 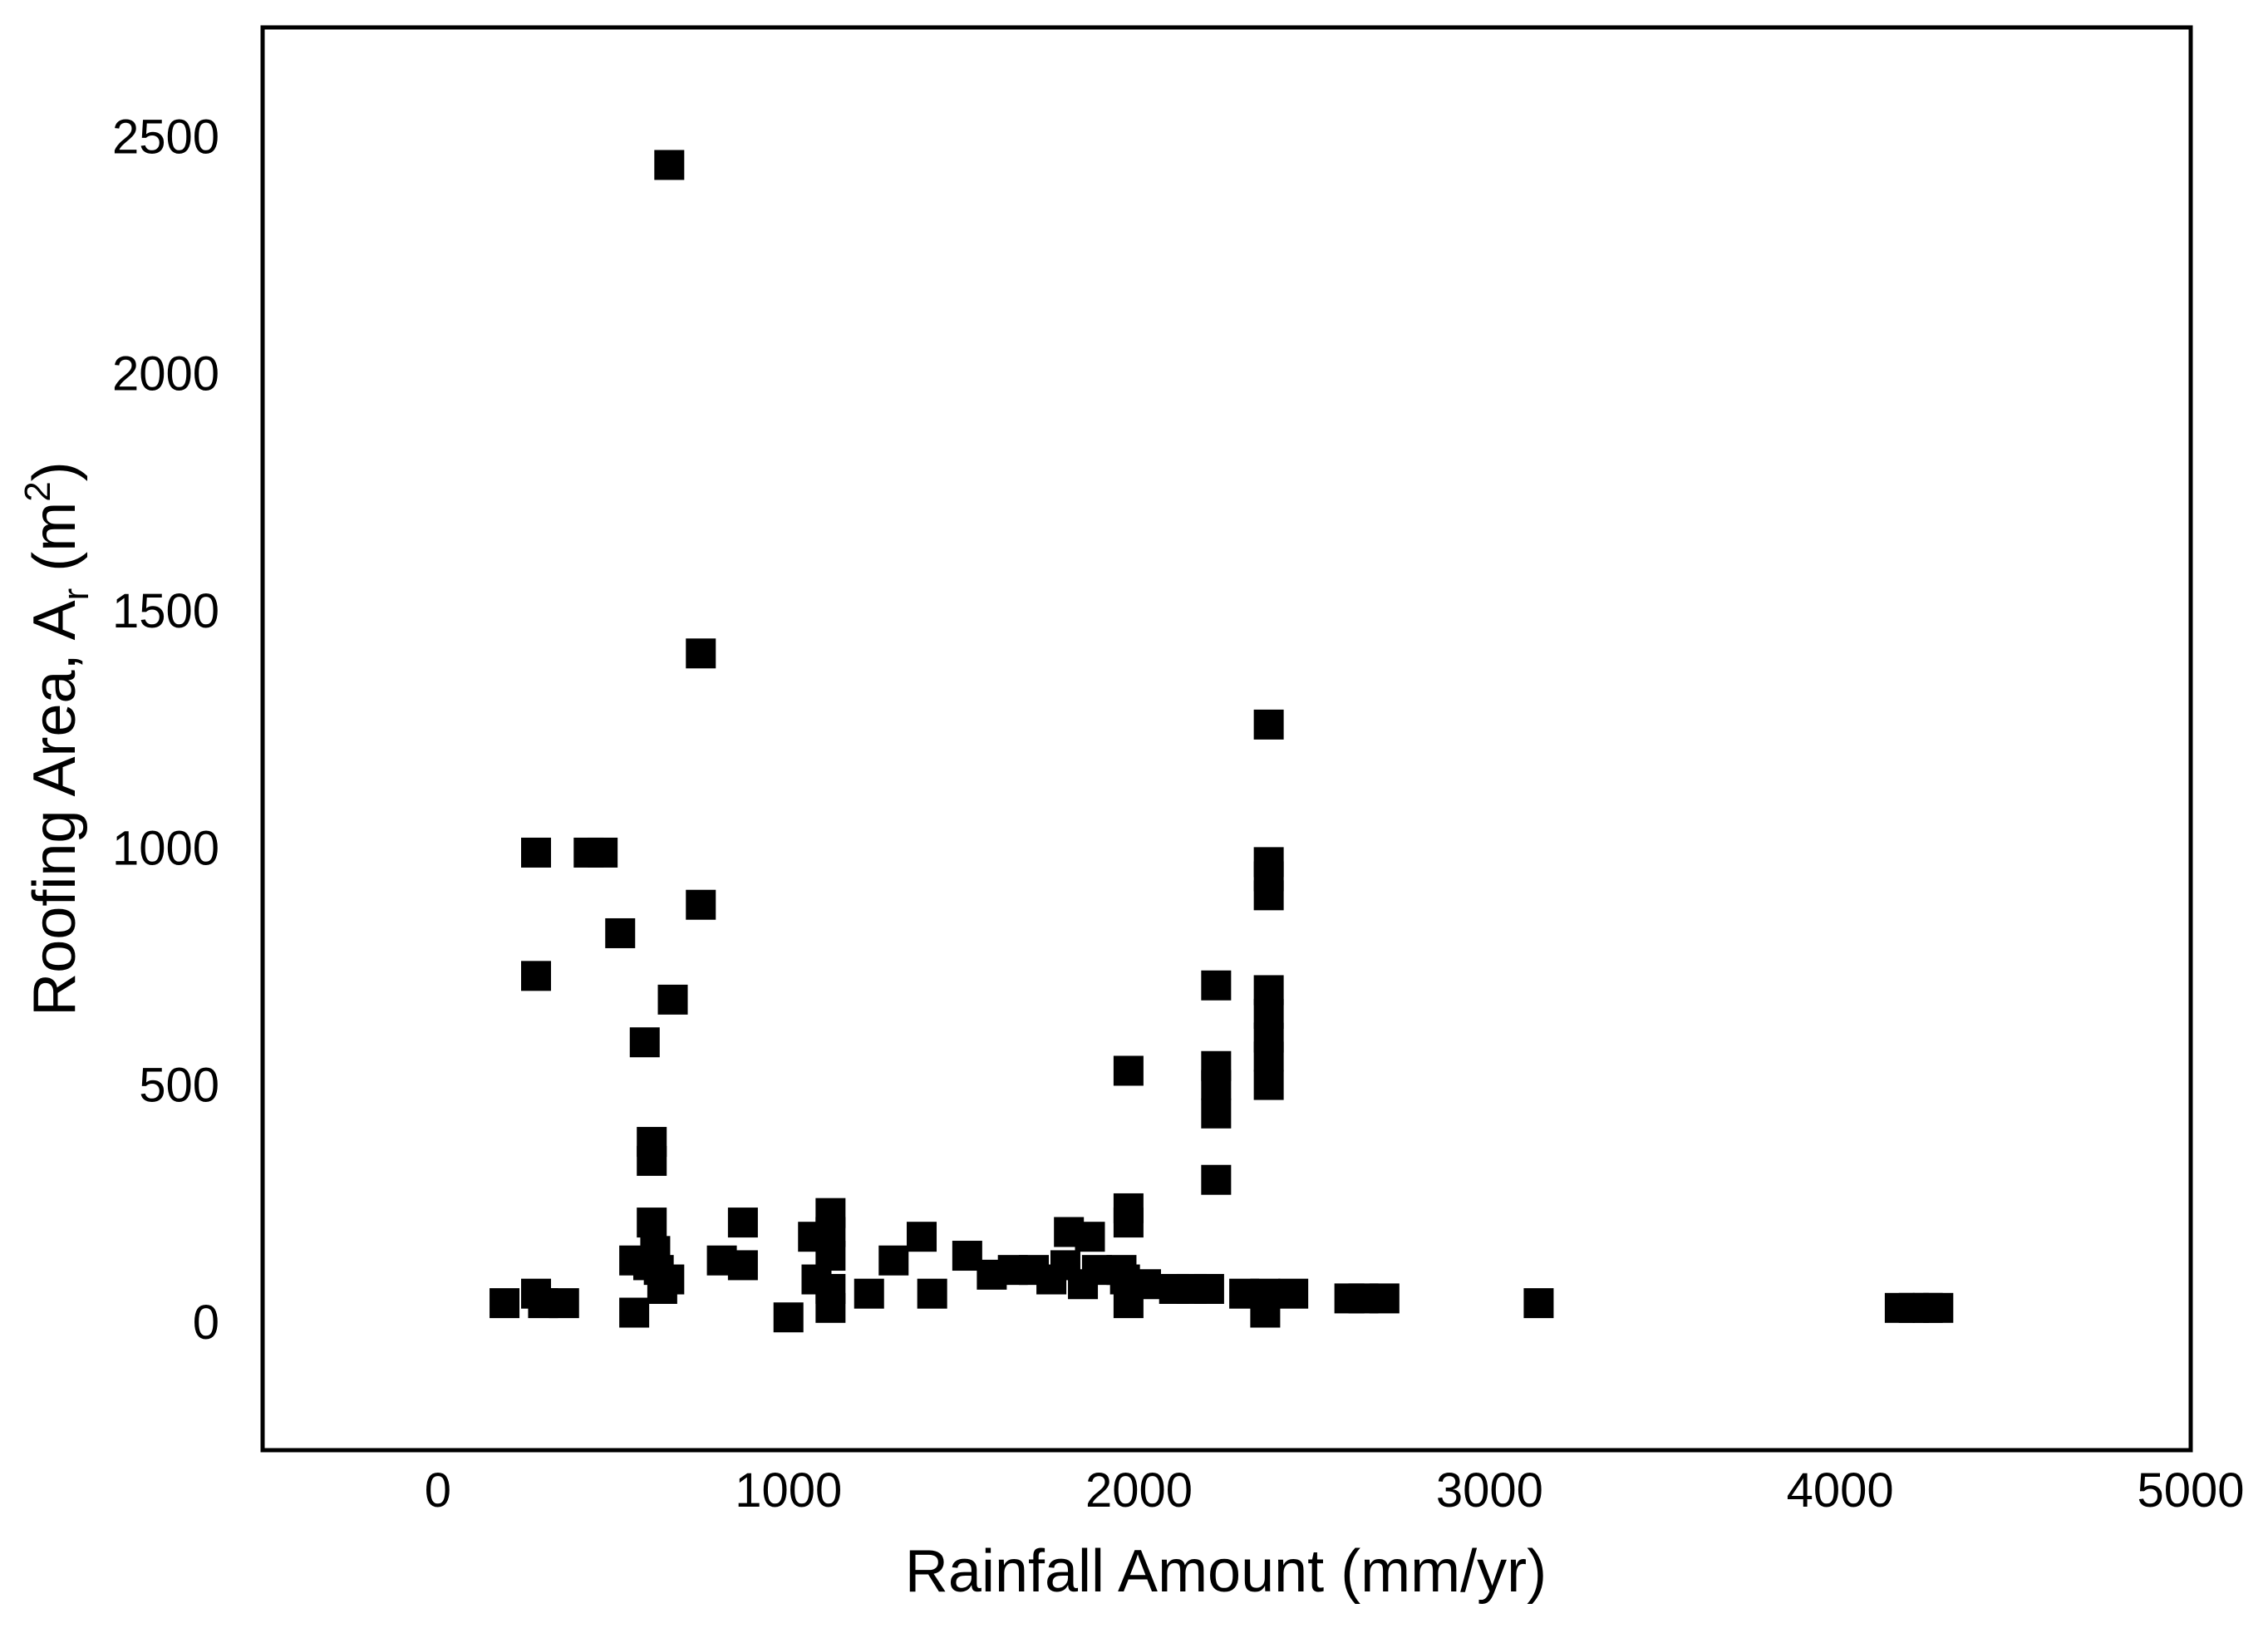 I want to click on x-tick-labels: 0 1000 2000 3000 4000 5000, so click(x=1335, y=1490).